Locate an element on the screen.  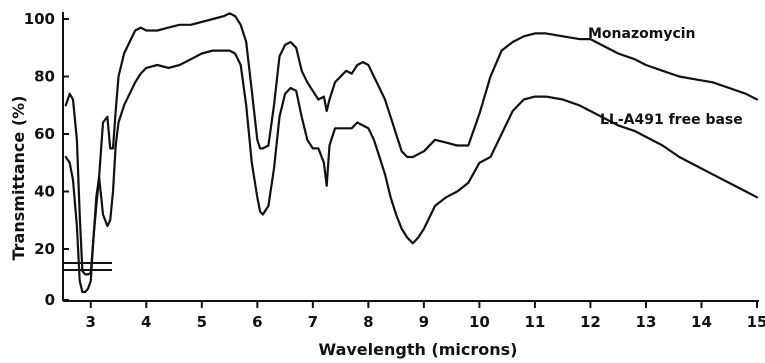
x-tick-label: 8 is located at coordinates (368, 322).